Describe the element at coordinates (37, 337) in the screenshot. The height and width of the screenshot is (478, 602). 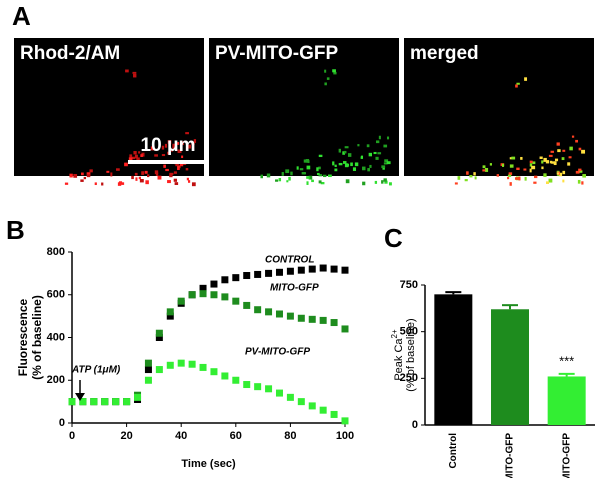
I see `y-axis-label: (% of baseline)` at that location.